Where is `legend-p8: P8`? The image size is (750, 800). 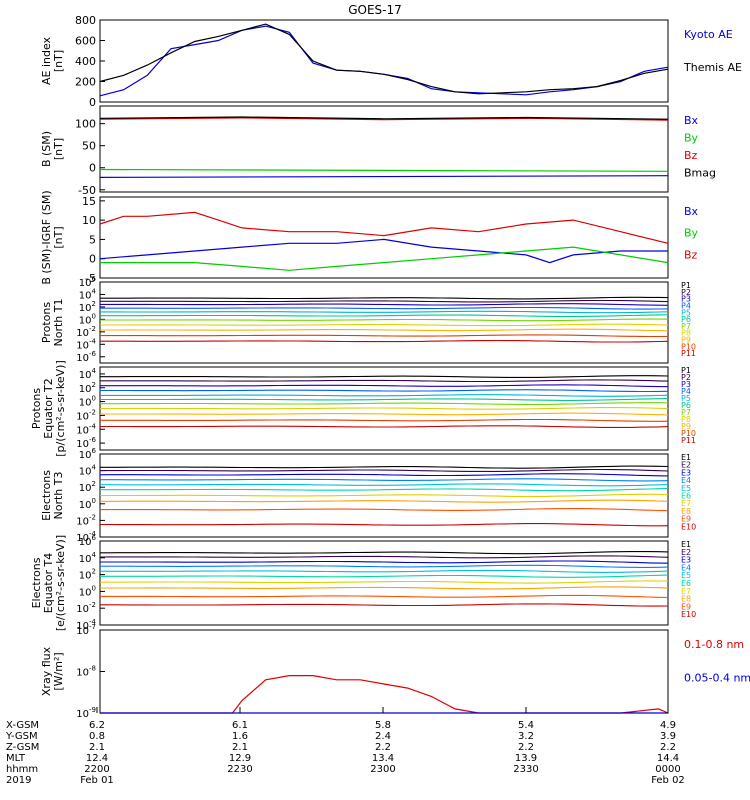
legend-p8: P8 is located at coordinates (686, 419).